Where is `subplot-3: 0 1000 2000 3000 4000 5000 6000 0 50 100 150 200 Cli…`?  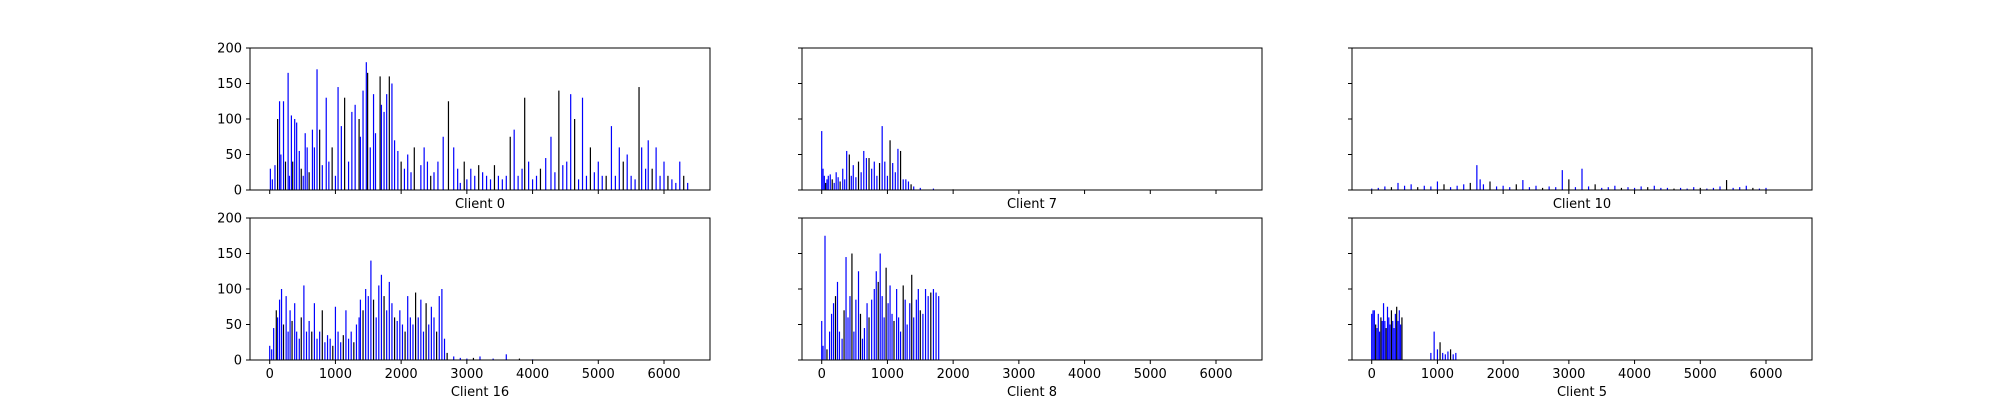
subplot-3: 0 1000 2000 3000 4000 5000 6000 0 50 100 150 200 Cli… is located at coordinates (464, 306).